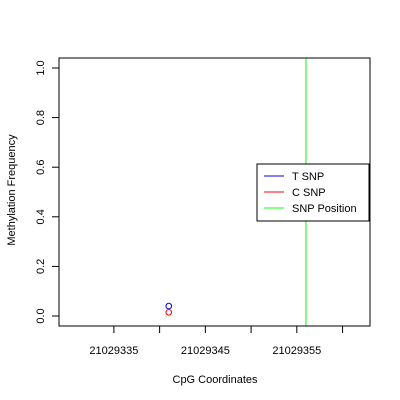  I want to click on c-snp-point, so click(169, 312).